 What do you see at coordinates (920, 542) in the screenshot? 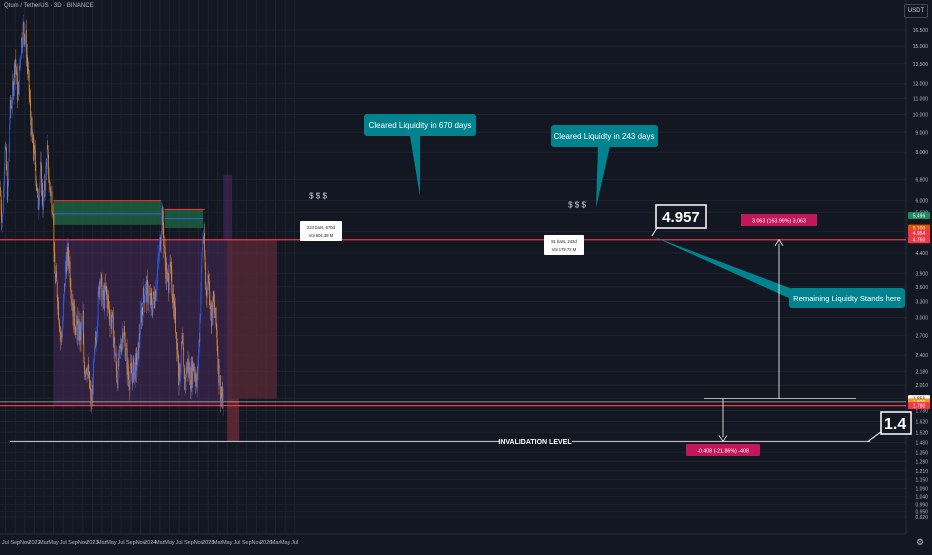
I see `settings-gear-icon: ⚙` at bounding box center [920, 542].